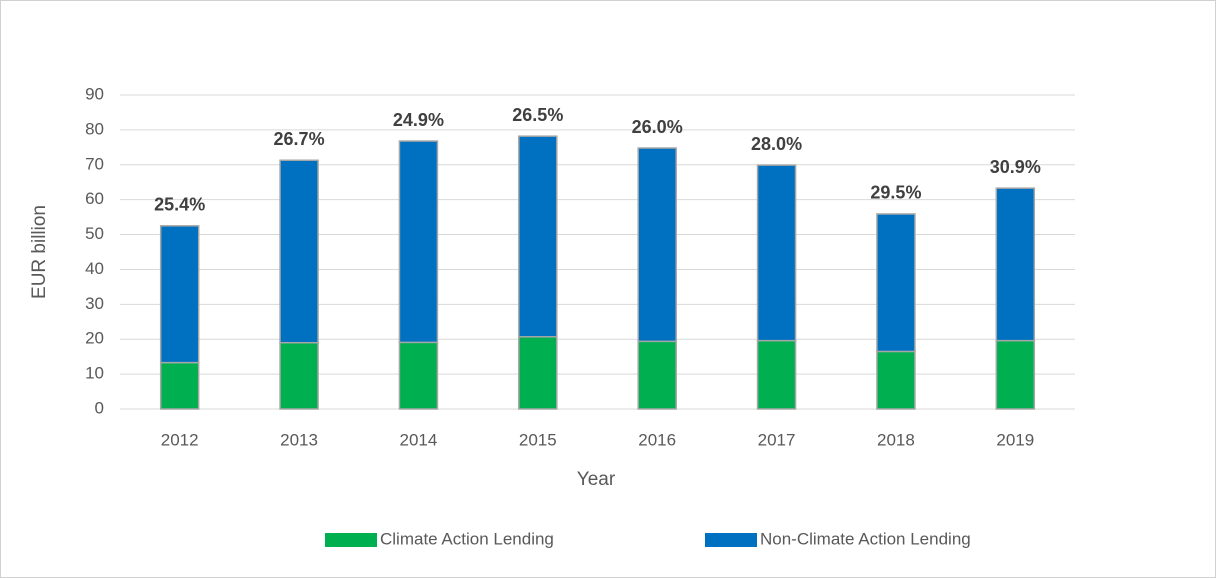 This screenshot has height=578, width=1216. Describe the element at coordinates (94, 303) in the screenshot. I see `y-tick-label: 30` at that location.